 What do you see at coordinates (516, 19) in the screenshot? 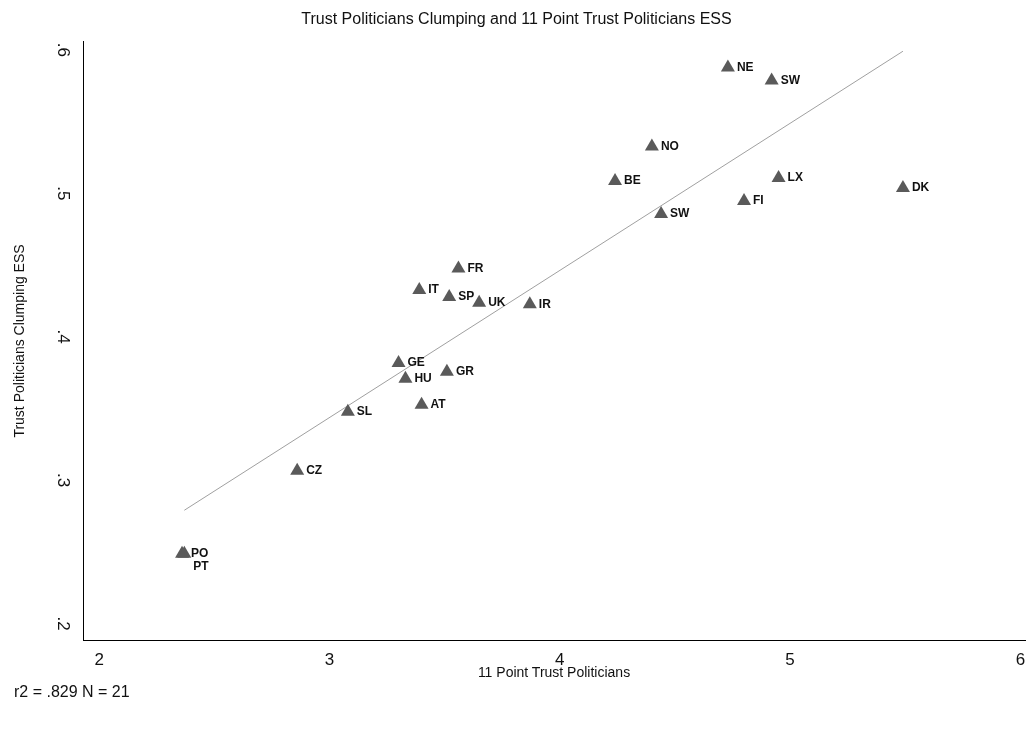
I see `chart-title: Trust Politicians Clumping and 11 Point Trust Politicians ESS` at bounding box center [516, 19].